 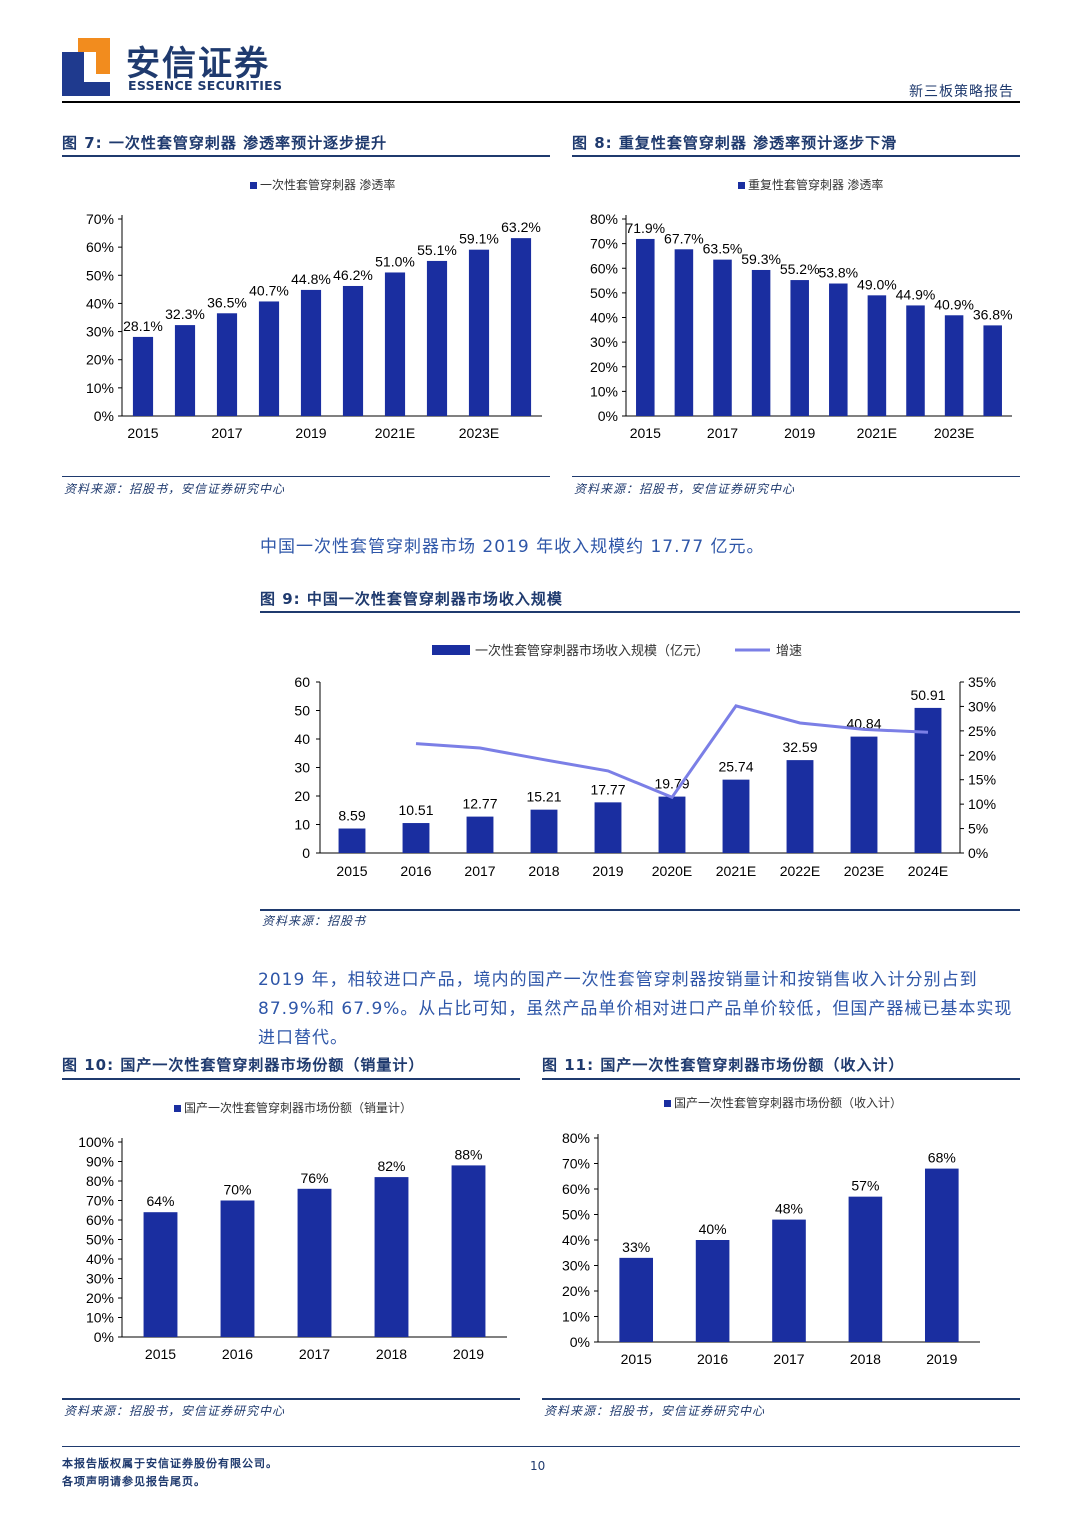 I want to click on fig9-y-left-tick-label: 30, so click(x=302, y=768).